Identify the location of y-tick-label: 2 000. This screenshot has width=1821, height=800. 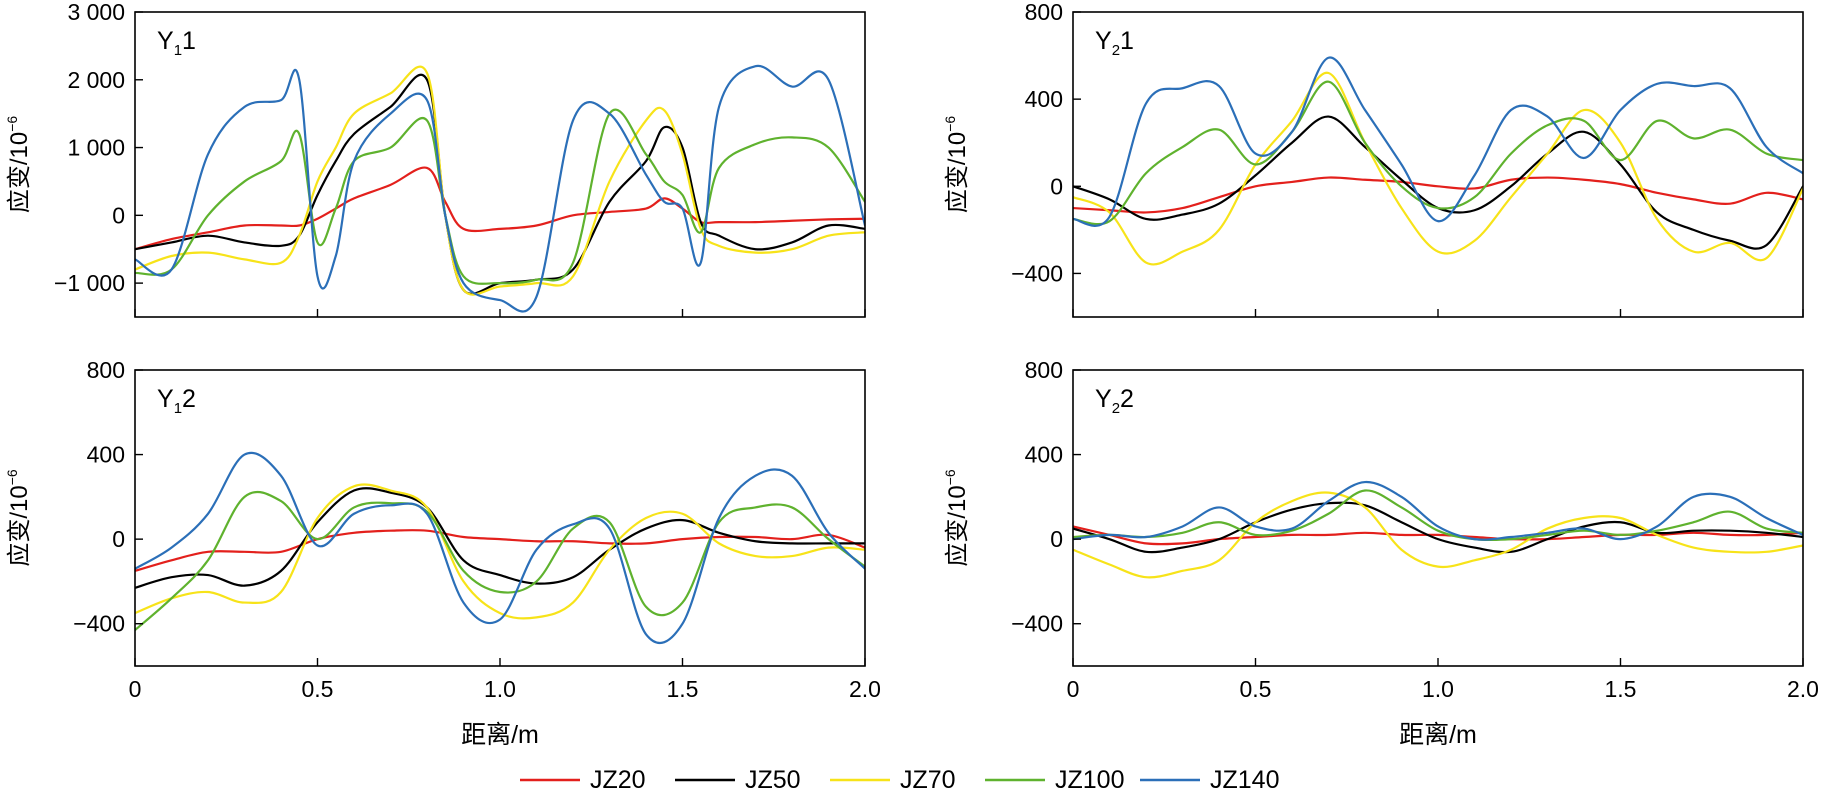
(96, 80).